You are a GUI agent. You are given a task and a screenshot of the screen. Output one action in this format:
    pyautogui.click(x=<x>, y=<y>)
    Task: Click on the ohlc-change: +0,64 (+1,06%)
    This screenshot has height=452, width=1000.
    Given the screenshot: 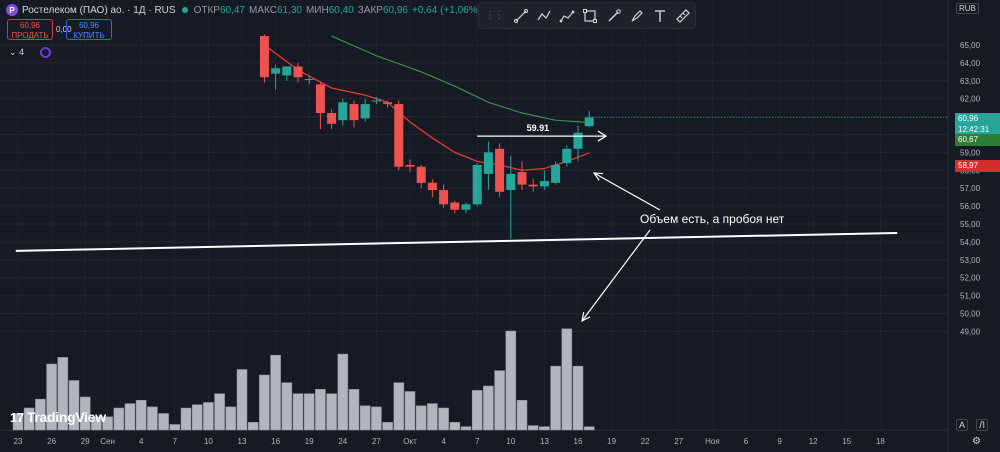 What is the action you would take?
    pyautogui.click(x=446, y=10)
    